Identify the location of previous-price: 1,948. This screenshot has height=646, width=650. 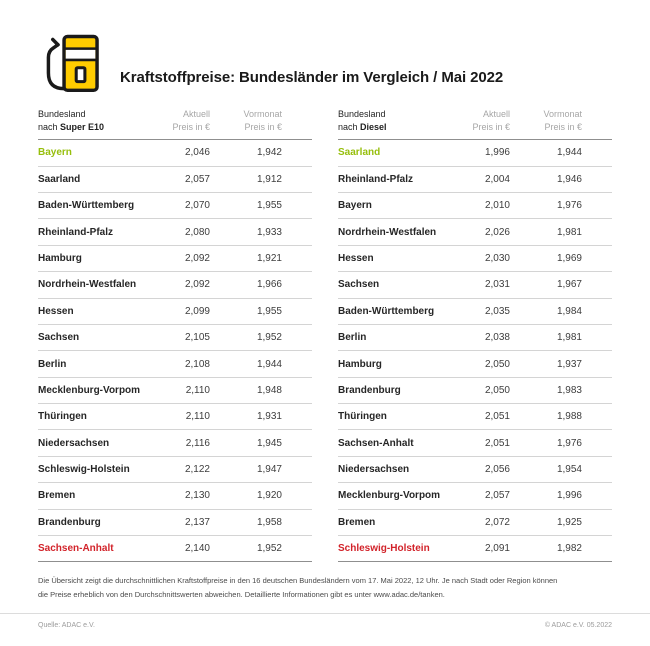
(269, 390).